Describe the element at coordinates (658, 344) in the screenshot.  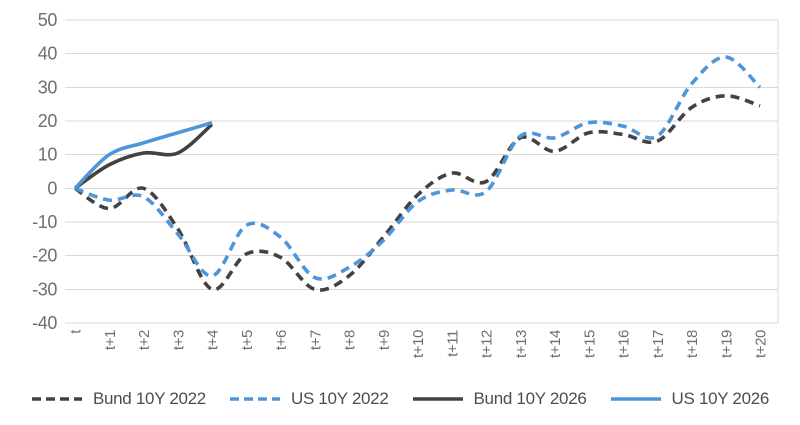
I see `x-tick-label: t+17` at that location.